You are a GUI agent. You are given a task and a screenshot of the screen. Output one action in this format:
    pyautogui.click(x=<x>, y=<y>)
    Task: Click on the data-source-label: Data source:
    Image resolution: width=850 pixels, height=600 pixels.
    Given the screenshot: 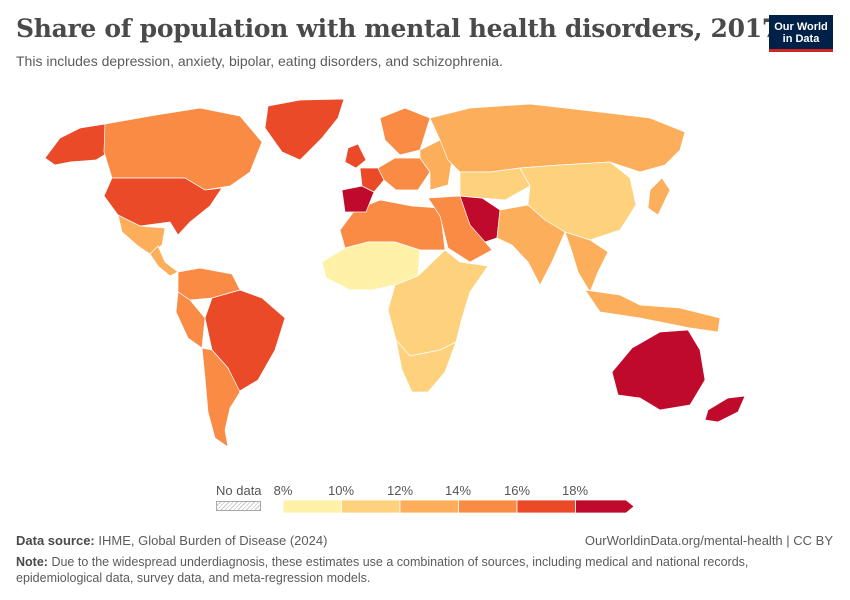 What is the action you would take?
    pyautogui.click(x=55, y=540)
    